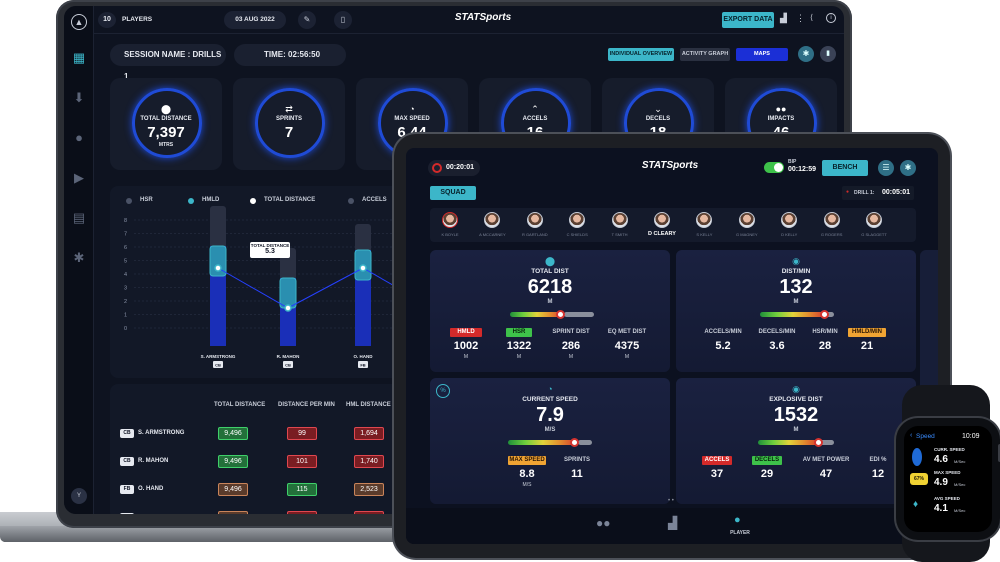  I want to click on grid-icon: ▦, so click(79, 57).